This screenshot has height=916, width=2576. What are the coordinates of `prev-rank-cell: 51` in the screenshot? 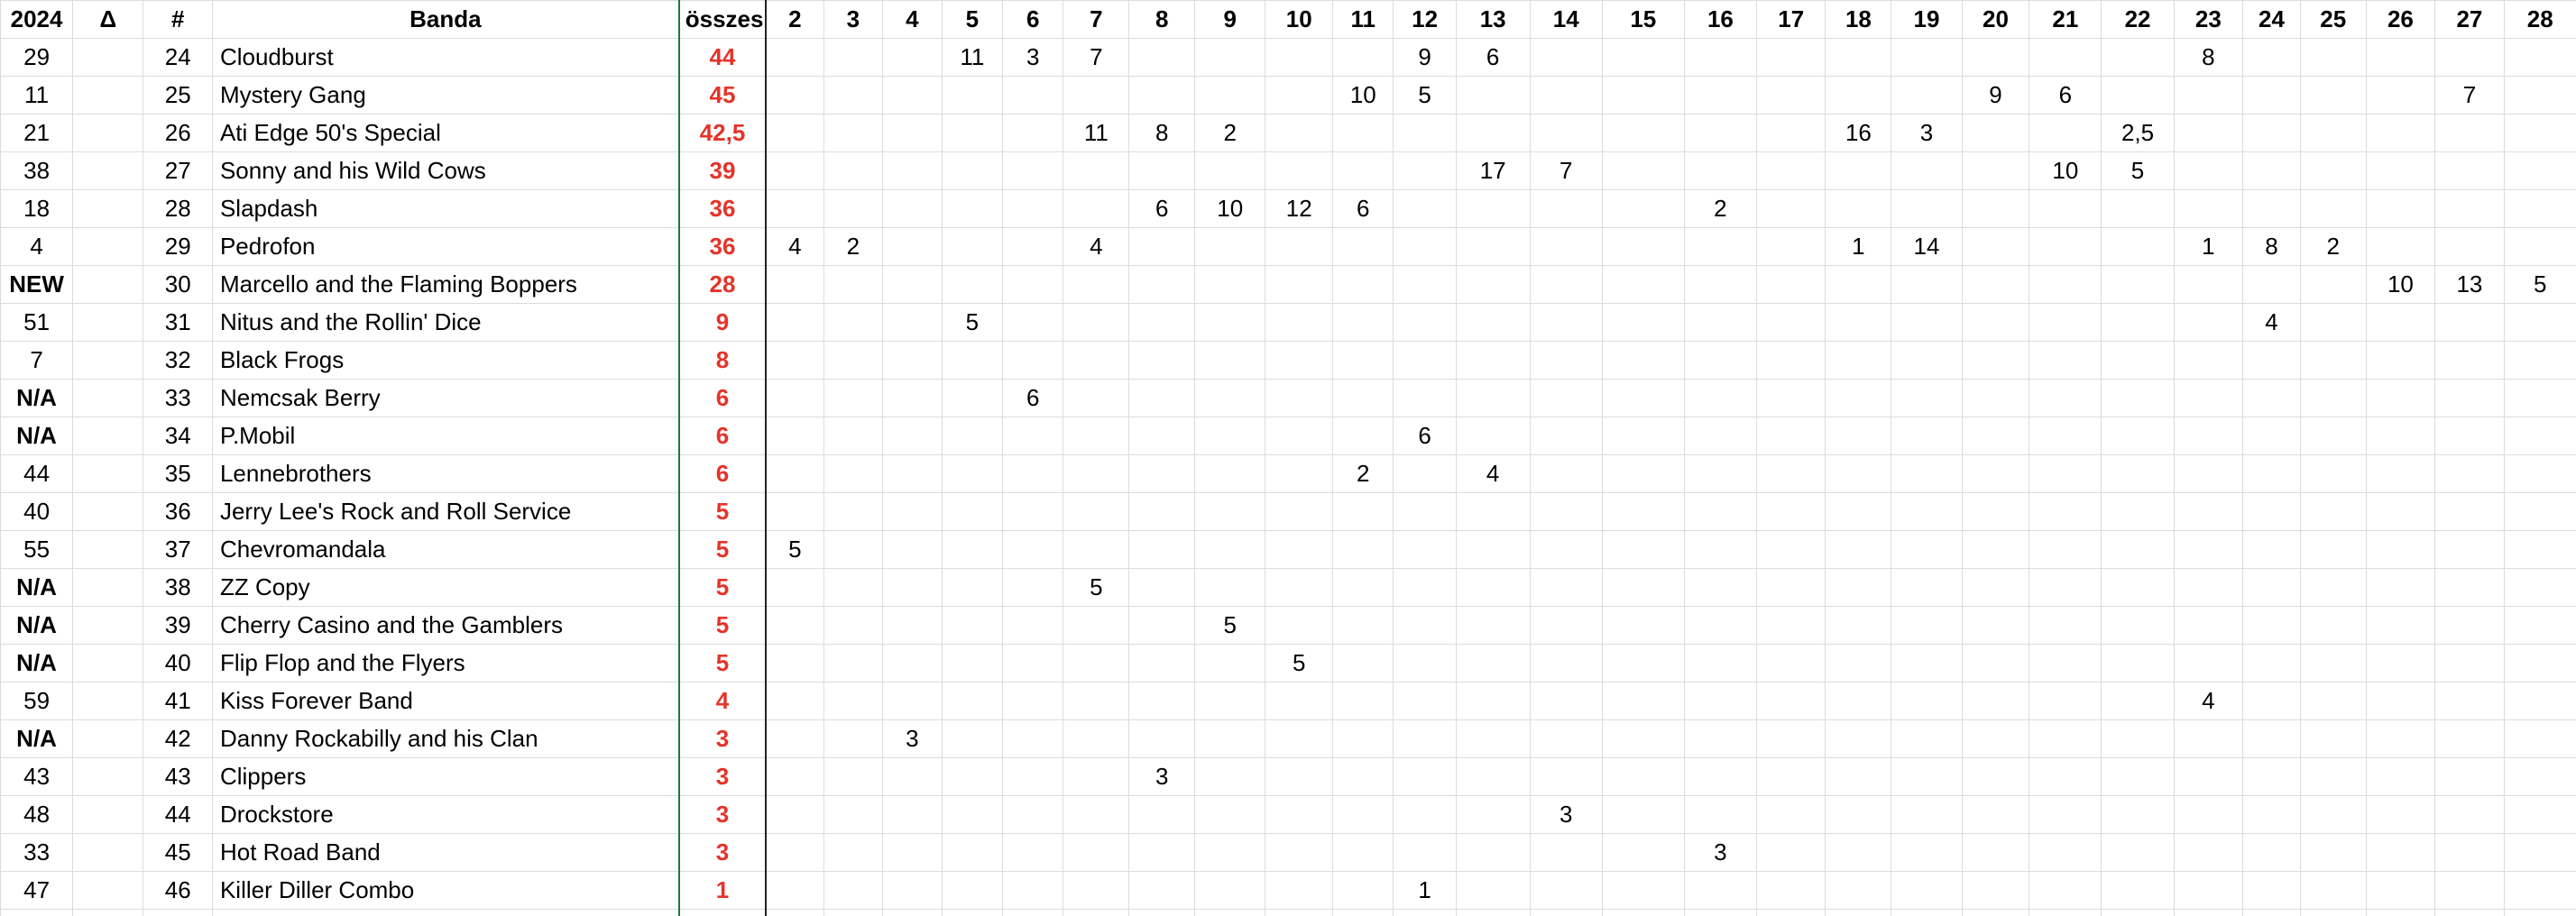 It's located at (37, 322).